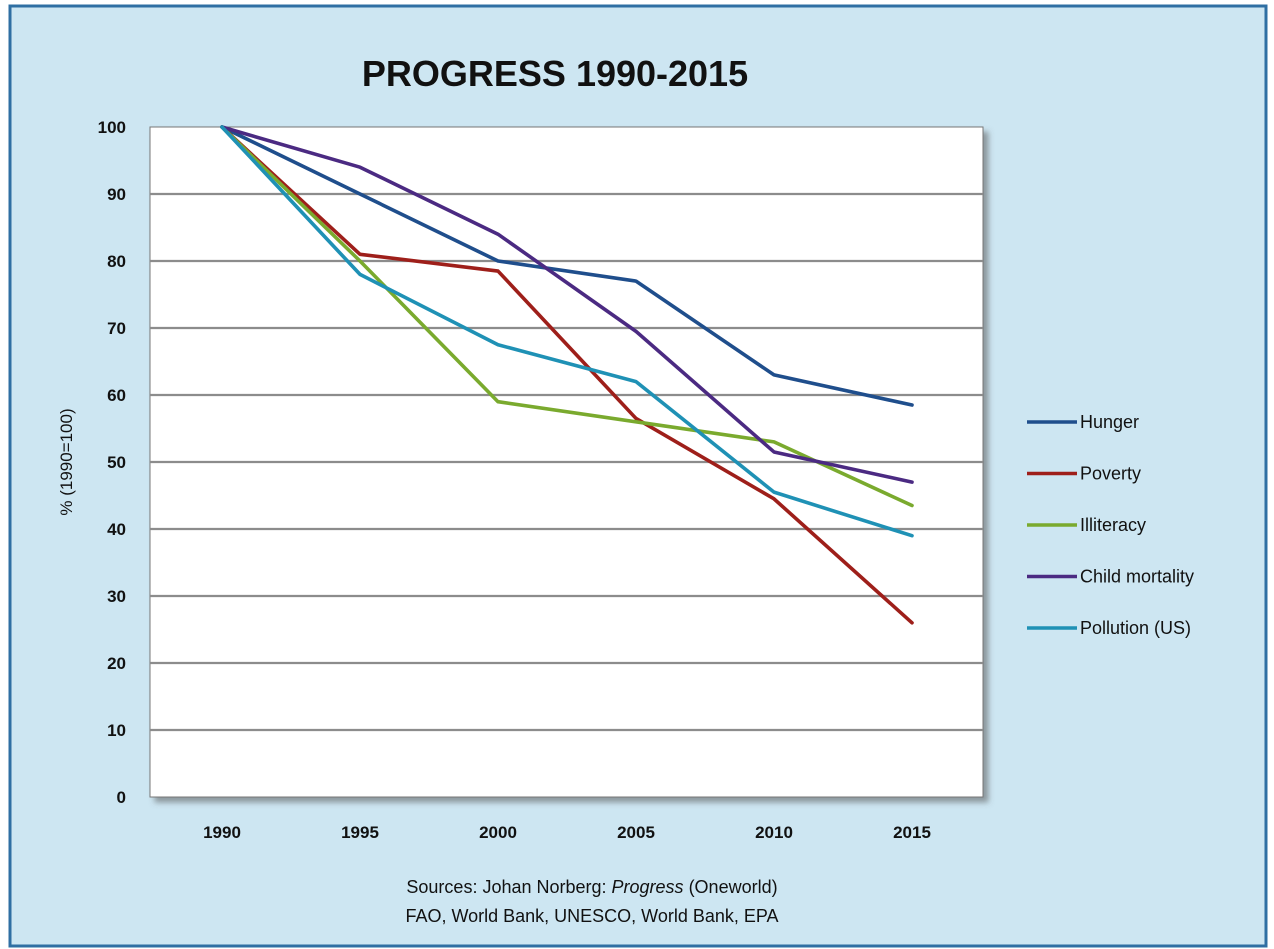  I want to click on y-tick-label-50: 50, so click(116, 462).